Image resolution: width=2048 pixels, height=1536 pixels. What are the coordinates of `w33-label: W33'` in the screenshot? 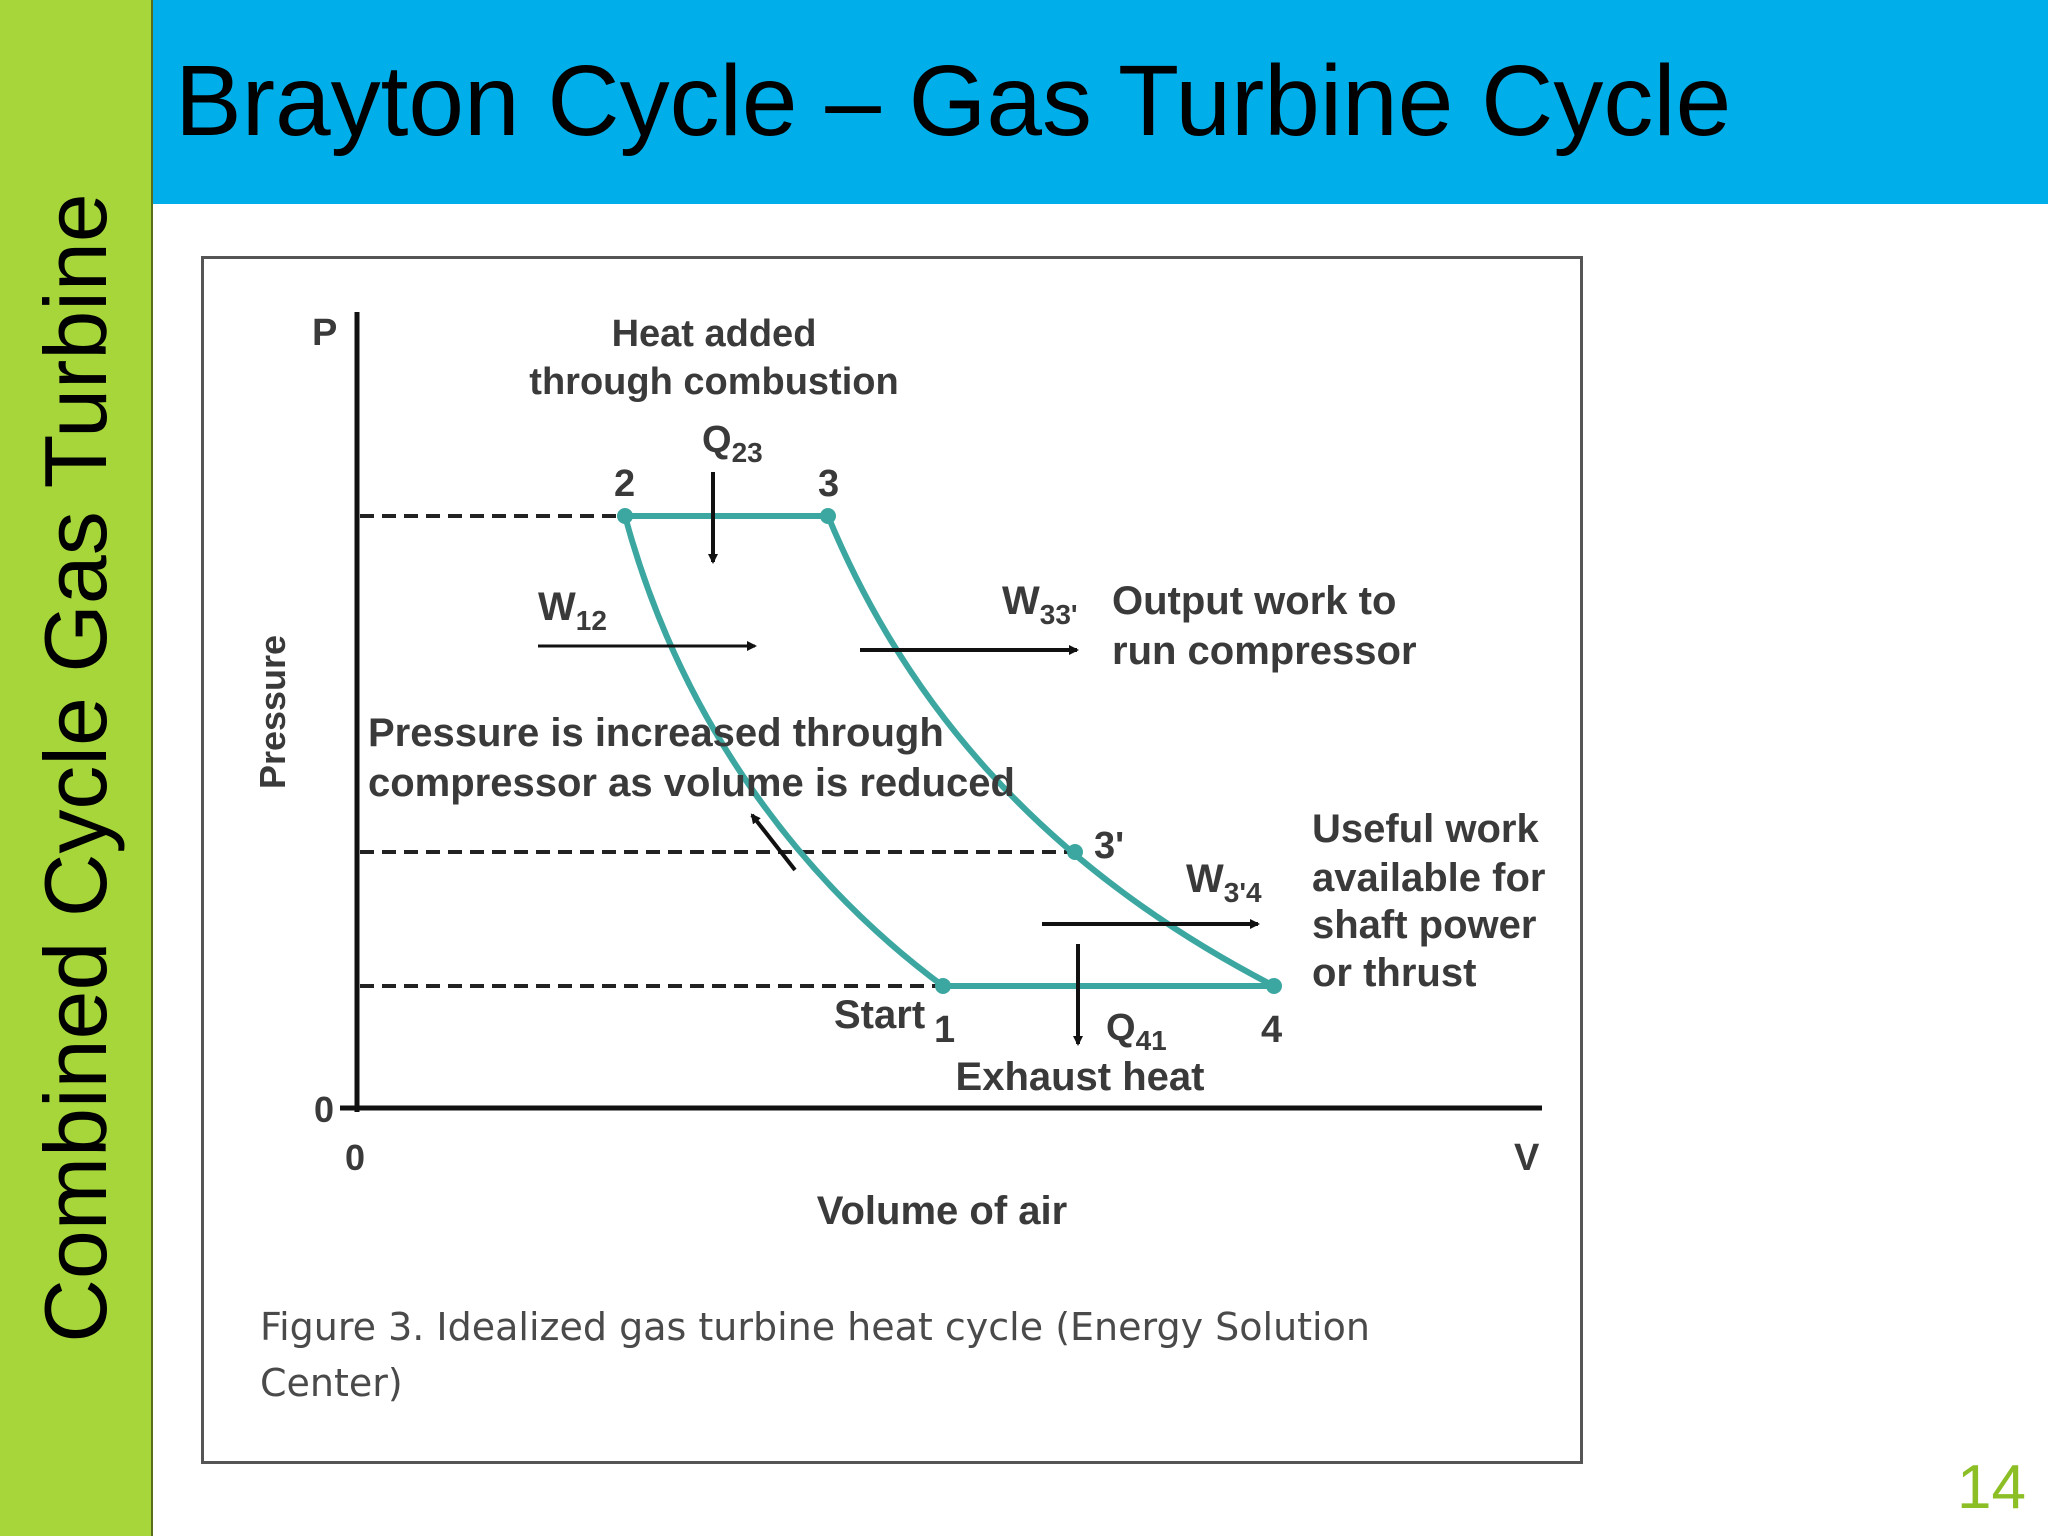 It's located at (1040, 604).